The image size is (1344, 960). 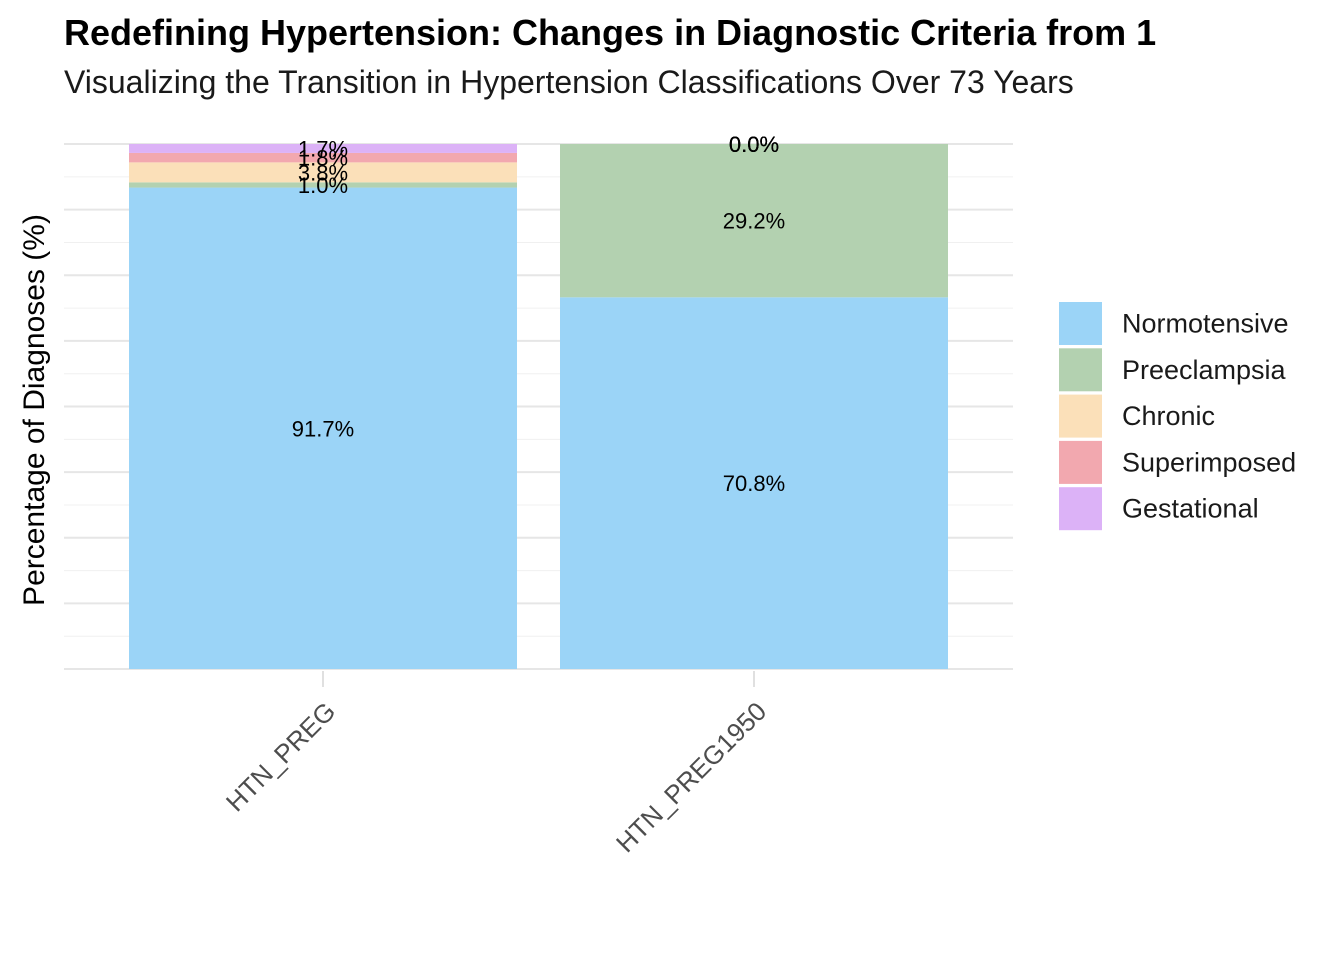 What do you see at coordinates (1205, 324) in the screenshot?
I see `legend-label: Normotensive` at bounding box center [1205, 324].